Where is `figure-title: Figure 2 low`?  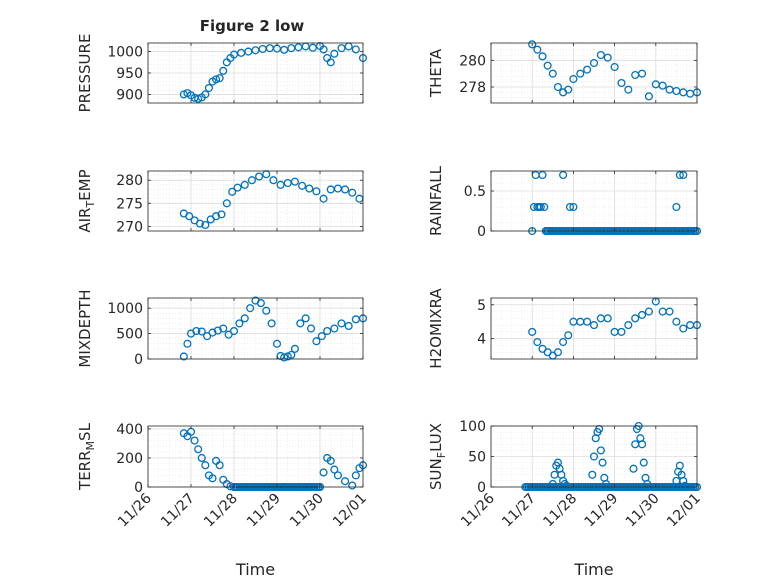
figure-title: Figure 2 low is located at coordinates (252, 26).